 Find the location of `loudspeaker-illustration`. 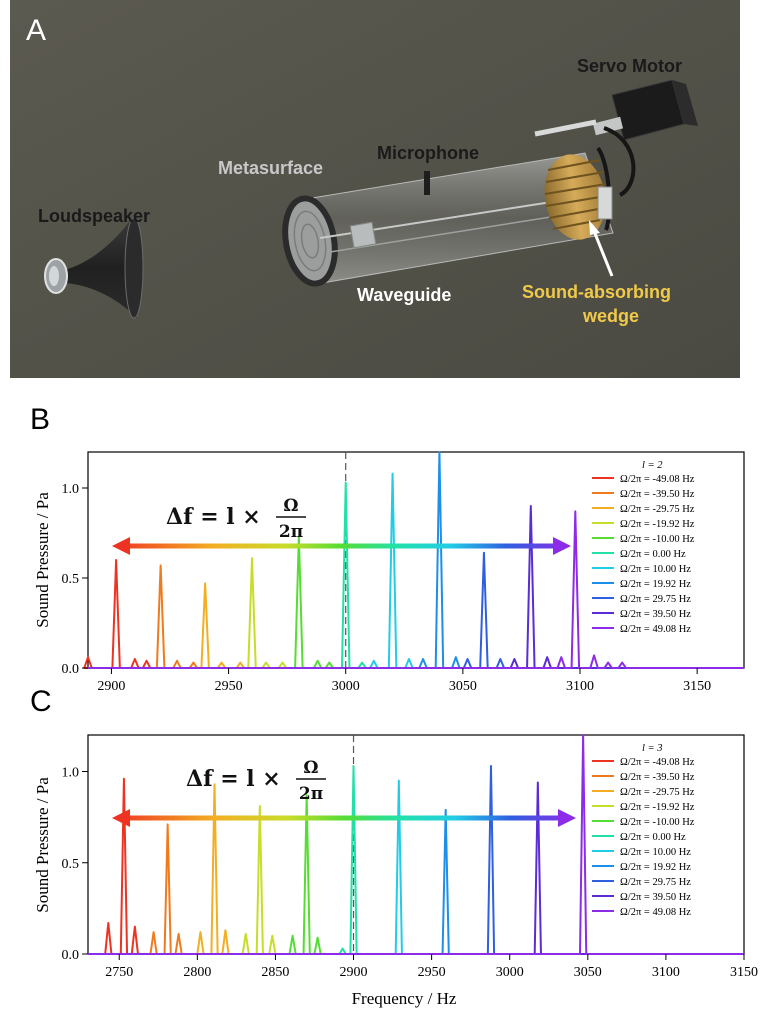

loudspeaker-illustration is located at coordinates (94, 268).